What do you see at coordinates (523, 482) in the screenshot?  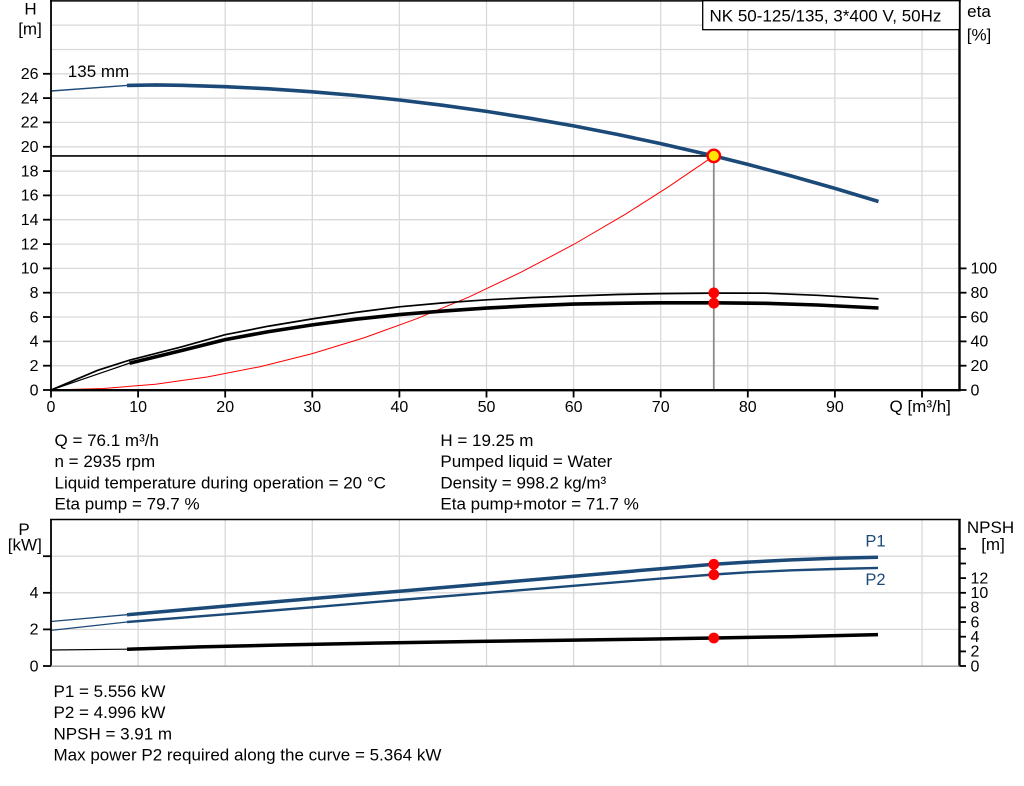 I see `svg-text: Density = 998.2 kg/m³` at bounding box center [523, 482].